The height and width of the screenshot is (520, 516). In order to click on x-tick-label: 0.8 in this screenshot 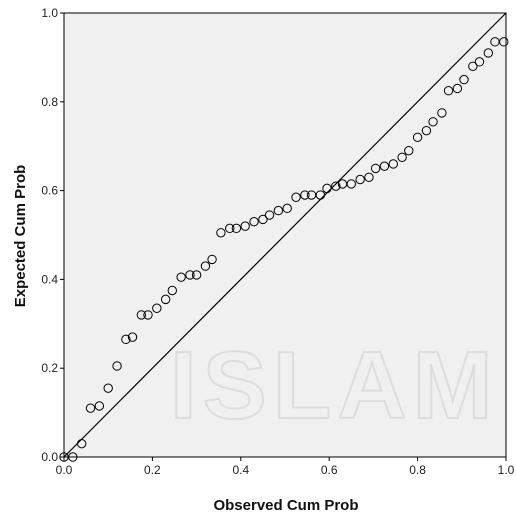, I will do `click(417, 470)`.